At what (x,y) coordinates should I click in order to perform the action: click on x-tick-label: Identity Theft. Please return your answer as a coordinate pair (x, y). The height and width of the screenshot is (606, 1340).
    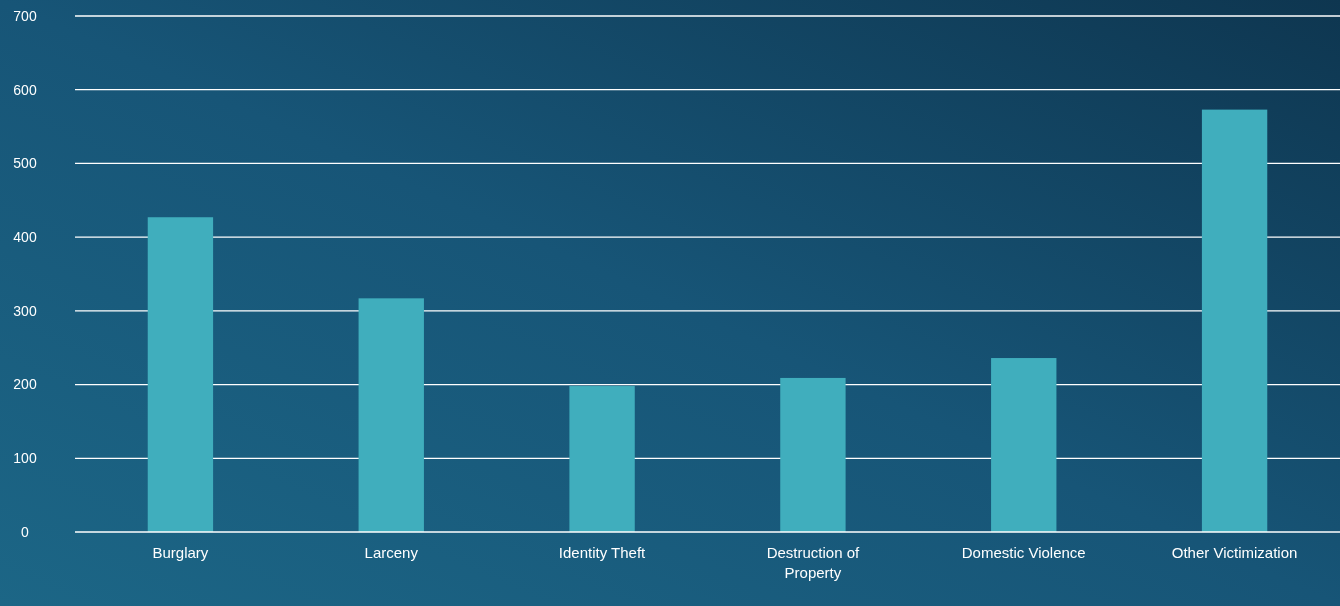
    Looking at the image, I should click on (602, 552).